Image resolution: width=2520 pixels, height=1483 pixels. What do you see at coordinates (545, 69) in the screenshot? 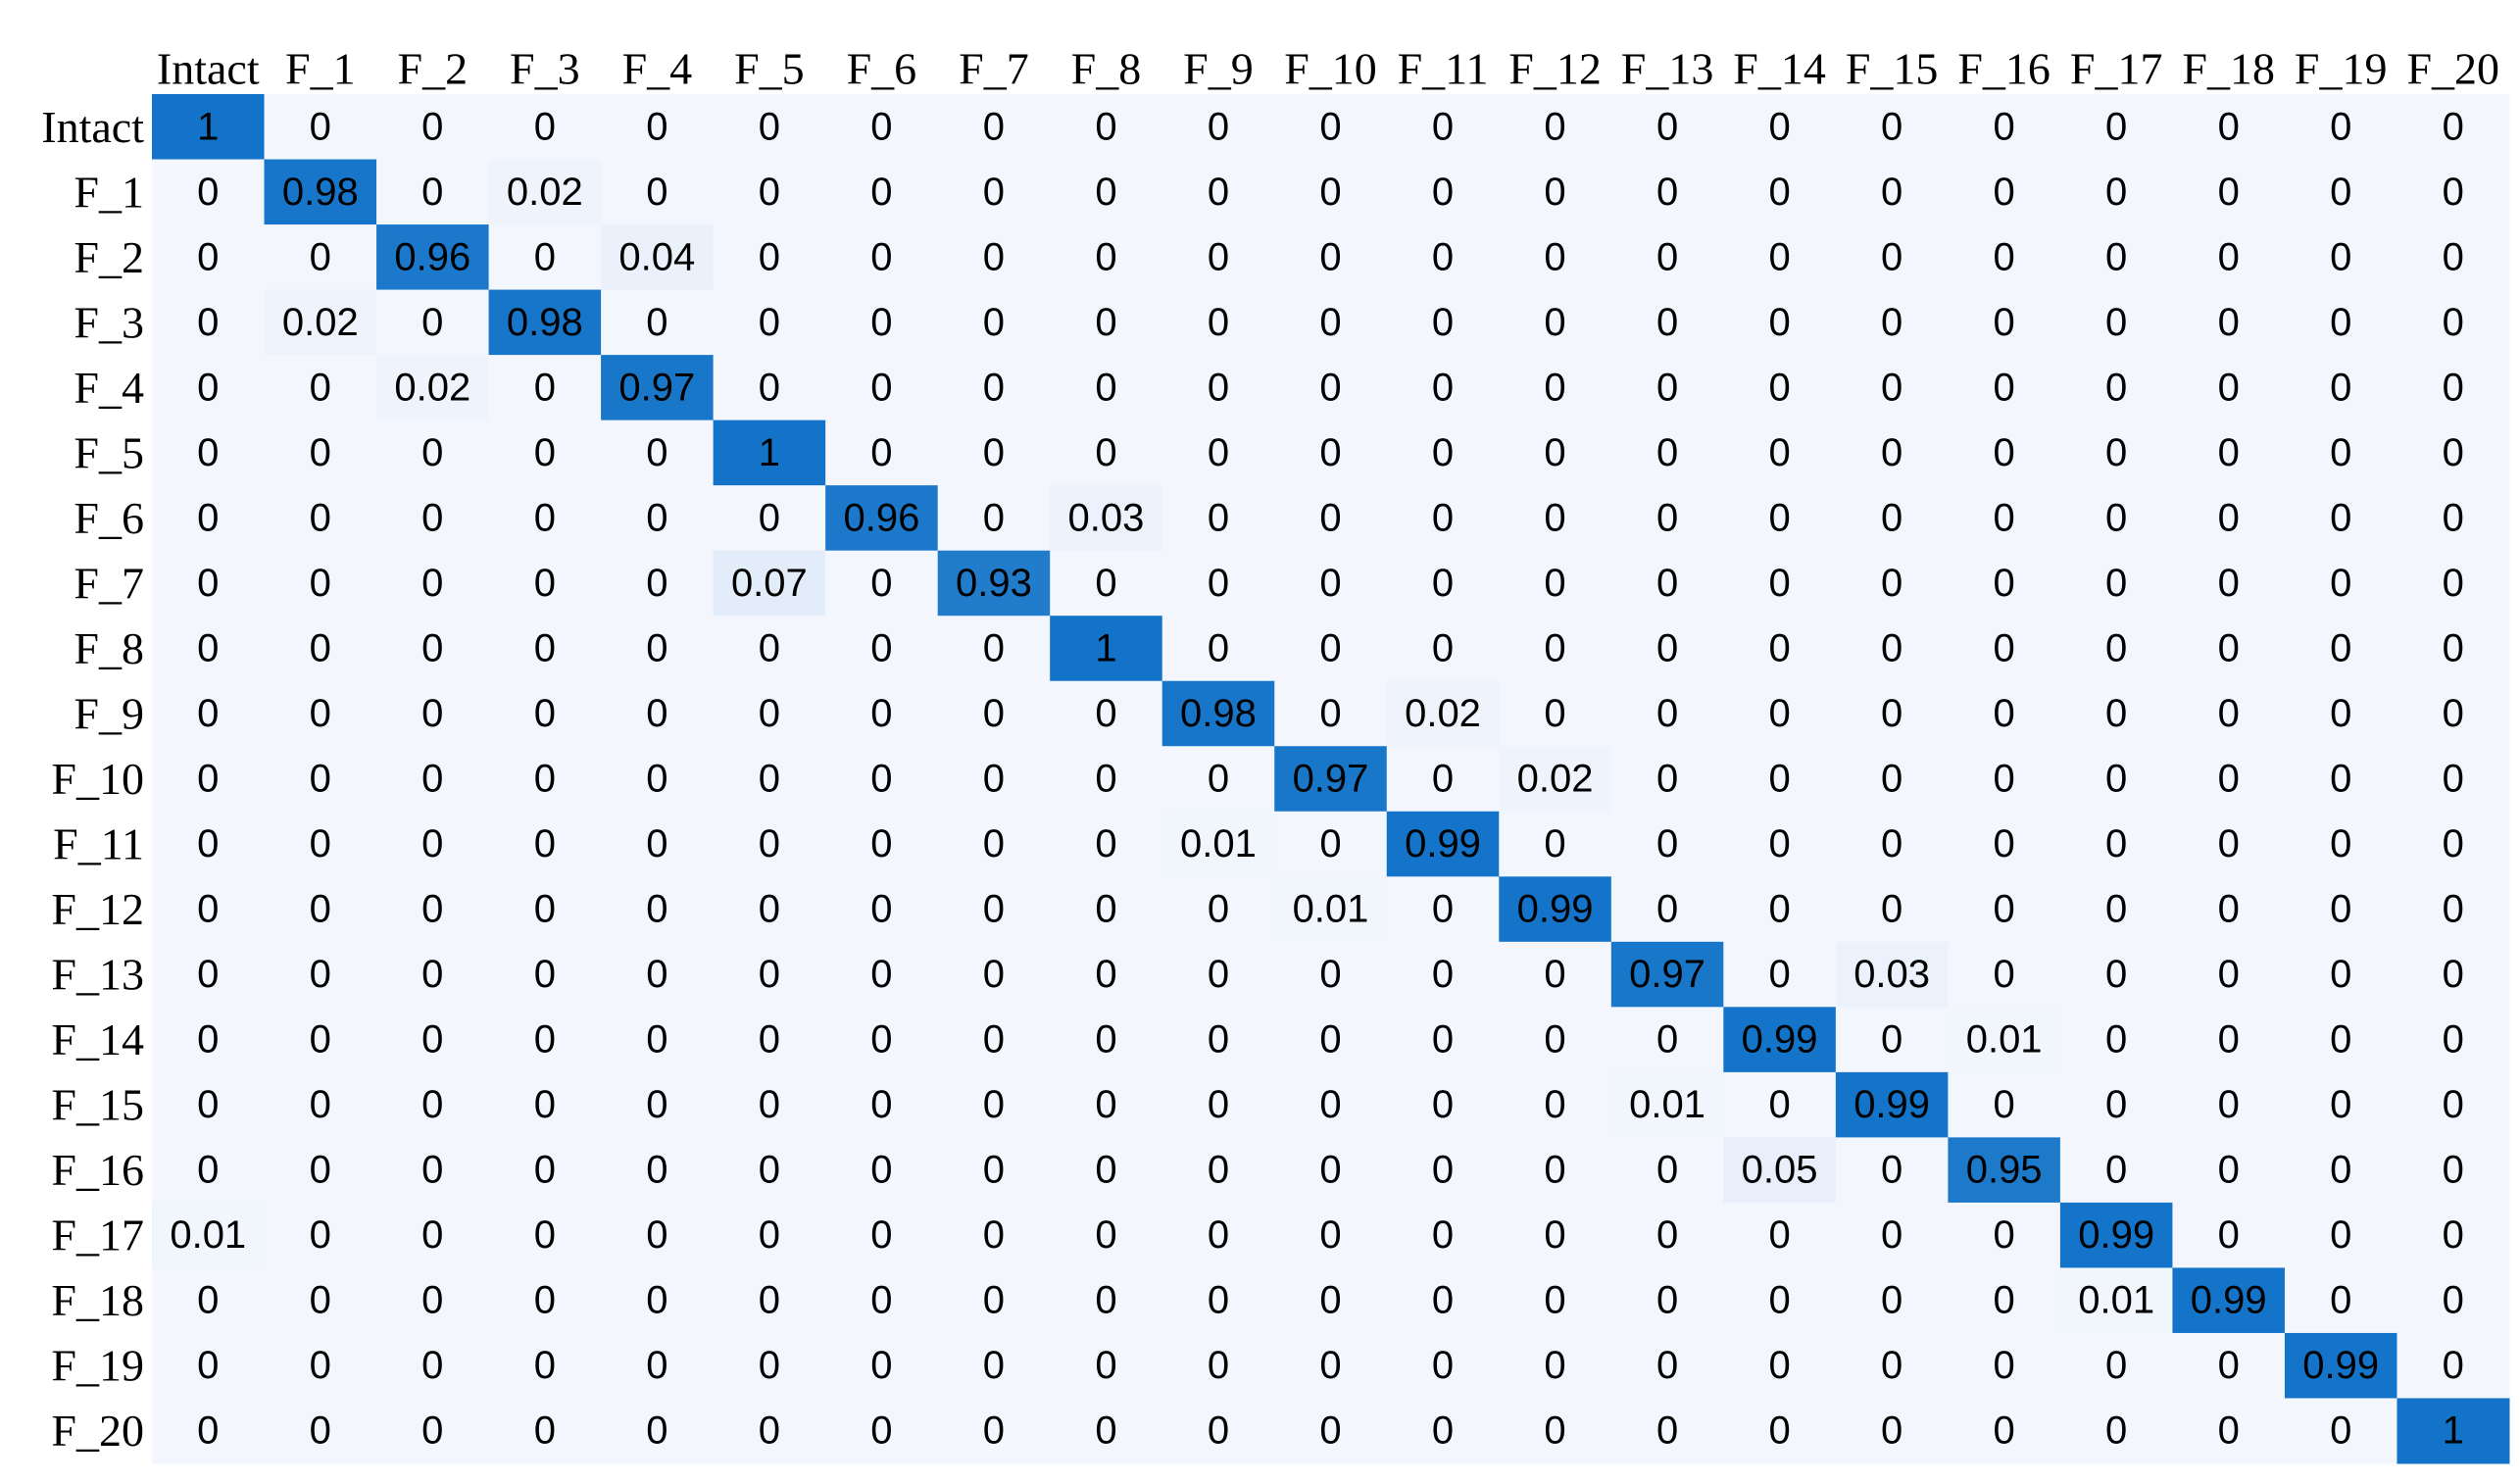
I see `column-label: F_3` at bounding box center [545, 69].